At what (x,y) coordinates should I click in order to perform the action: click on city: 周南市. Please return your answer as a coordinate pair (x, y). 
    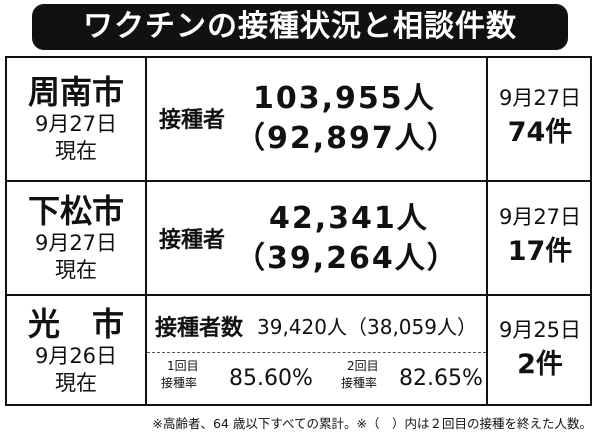
    Looking at the image, I should click on (75, 92).